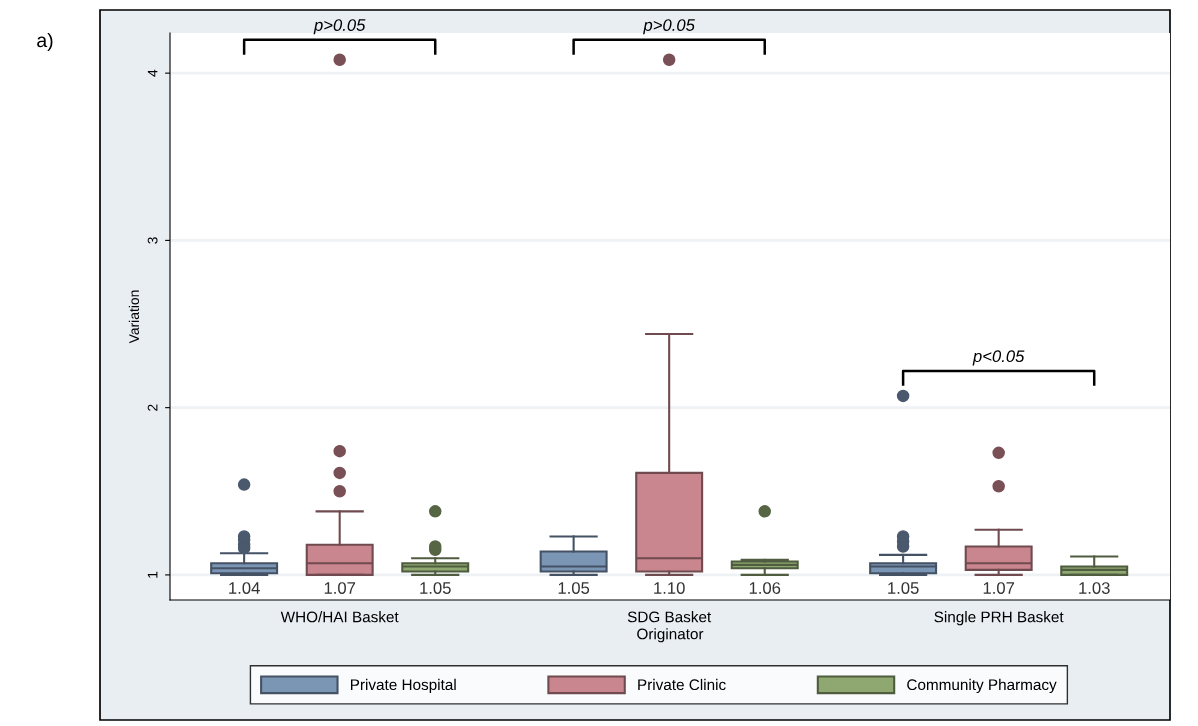  I want to click on y-tick-label: 4, so click(152, 73).